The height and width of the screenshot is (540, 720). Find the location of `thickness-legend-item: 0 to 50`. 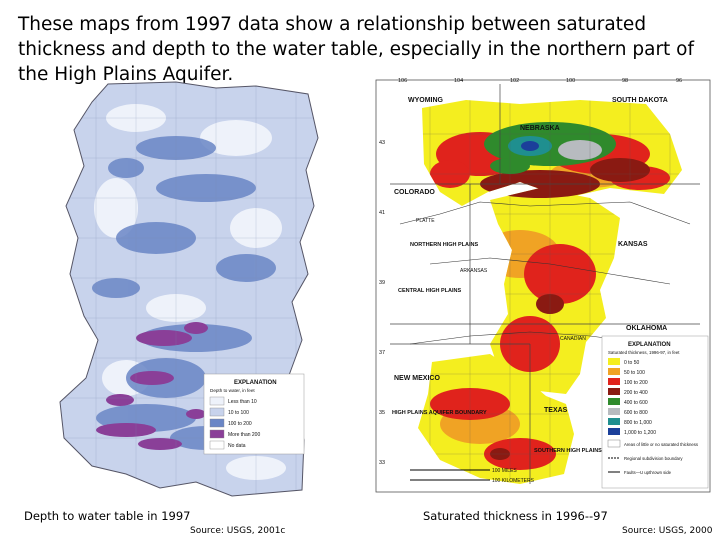

thickness-legend-item: 0 to 50 is located at coordinates (624, 362).